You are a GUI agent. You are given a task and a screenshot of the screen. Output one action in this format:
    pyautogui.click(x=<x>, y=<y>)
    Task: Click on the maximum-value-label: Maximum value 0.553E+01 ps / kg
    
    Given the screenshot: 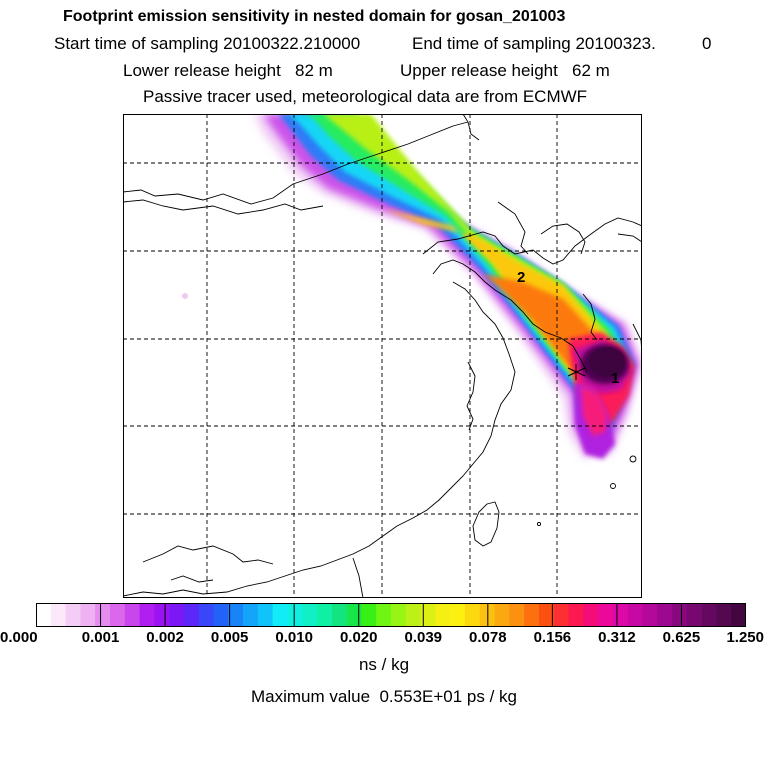 What is the action you would take?
    pyautogui.click(x=384, y=696)
    